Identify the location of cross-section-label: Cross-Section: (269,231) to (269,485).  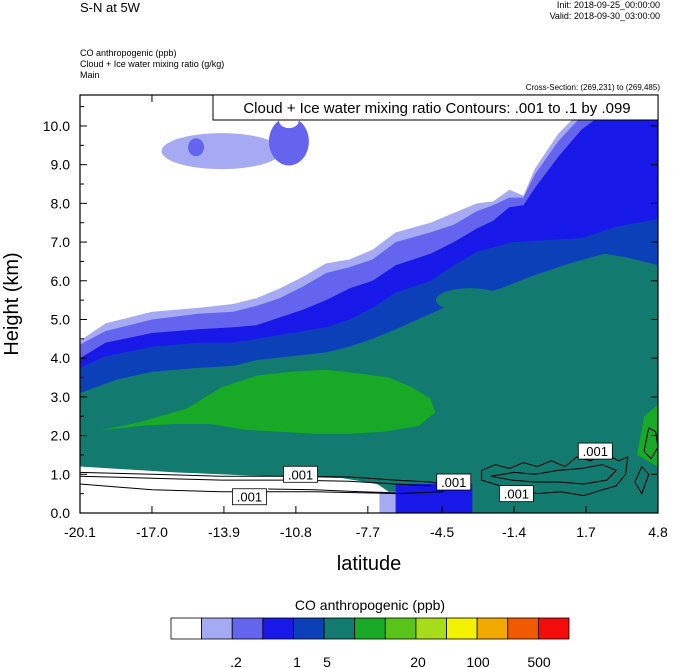
(592, 87).